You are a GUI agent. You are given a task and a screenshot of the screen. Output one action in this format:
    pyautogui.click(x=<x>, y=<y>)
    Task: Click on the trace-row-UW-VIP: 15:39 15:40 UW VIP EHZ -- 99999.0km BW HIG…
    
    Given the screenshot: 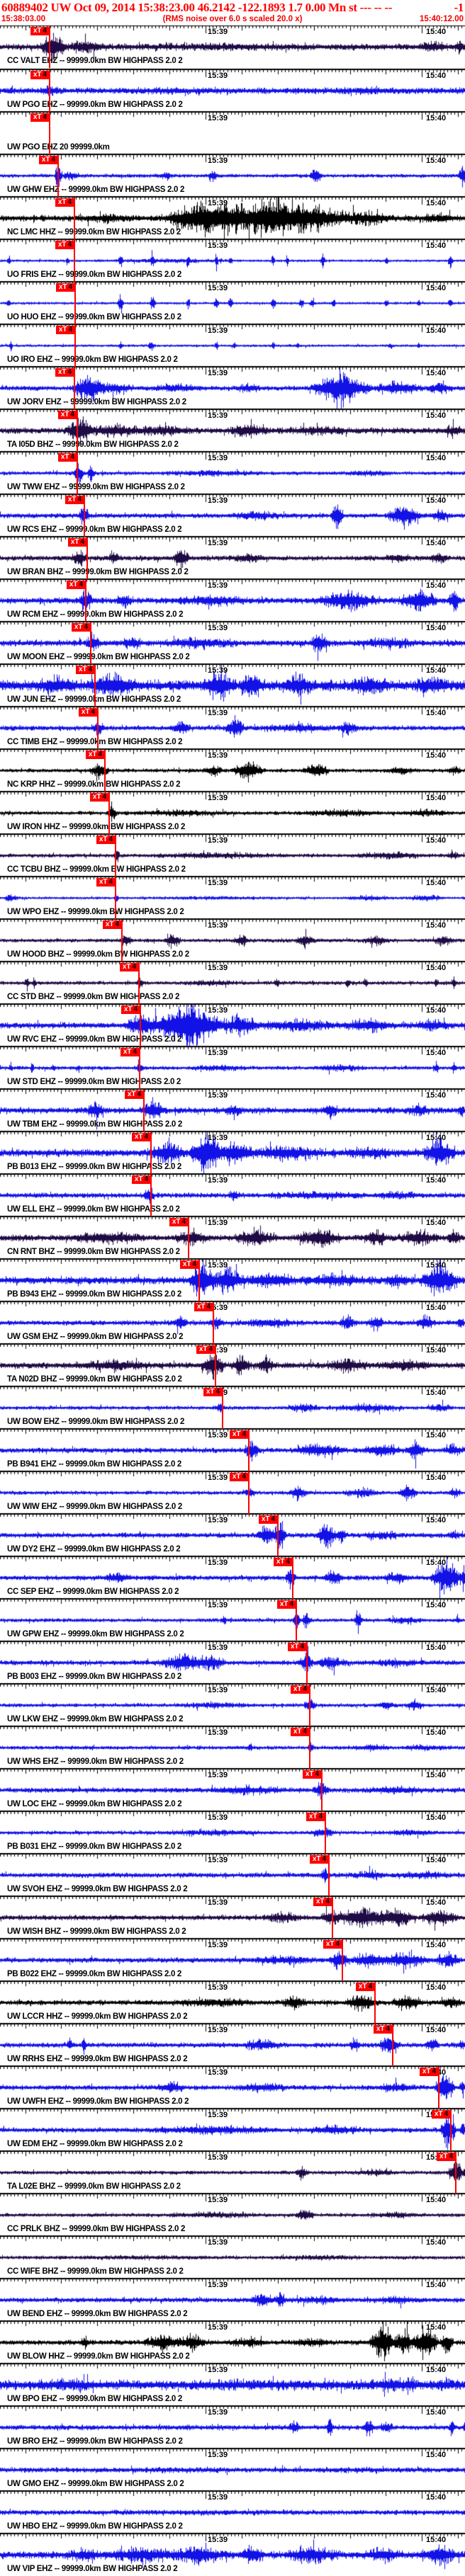 What is the action you would take?
    pyautogui.click(x=232, y=2555)
    